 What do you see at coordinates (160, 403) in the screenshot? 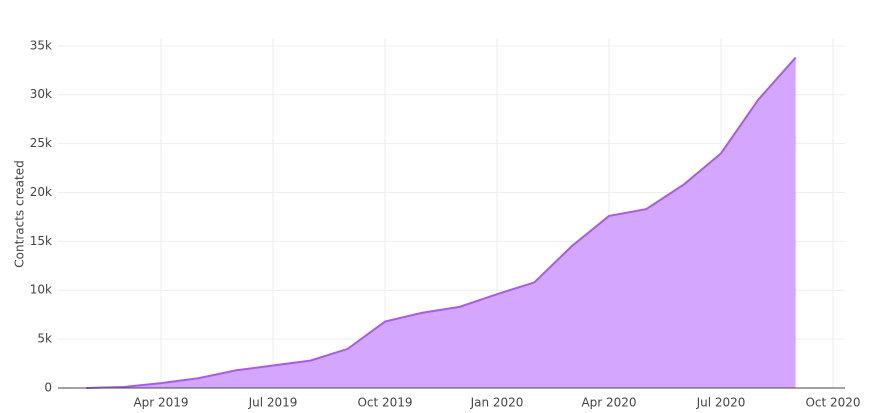
I see `x-tick-label: Apr 2019` at bounding box center [160, 403].